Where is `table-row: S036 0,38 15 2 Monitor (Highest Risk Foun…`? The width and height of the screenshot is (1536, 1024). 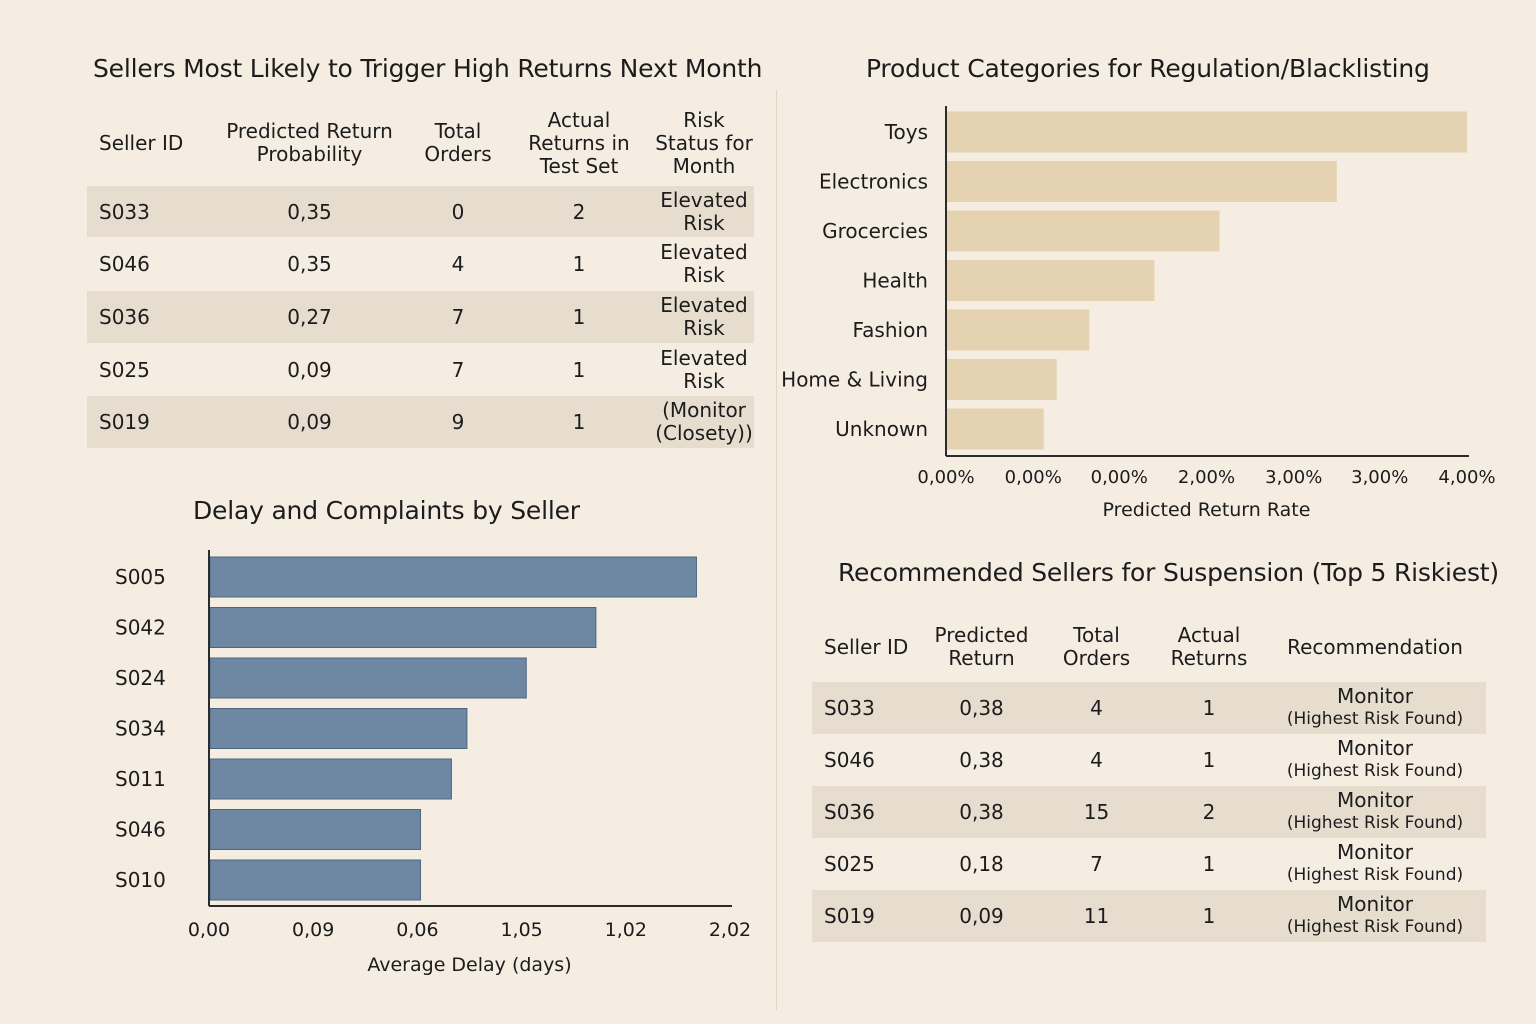
table-row: S036 0,38 15 2 Monitor (Highest Risk Foun… is located at coordinates (1149, 812).